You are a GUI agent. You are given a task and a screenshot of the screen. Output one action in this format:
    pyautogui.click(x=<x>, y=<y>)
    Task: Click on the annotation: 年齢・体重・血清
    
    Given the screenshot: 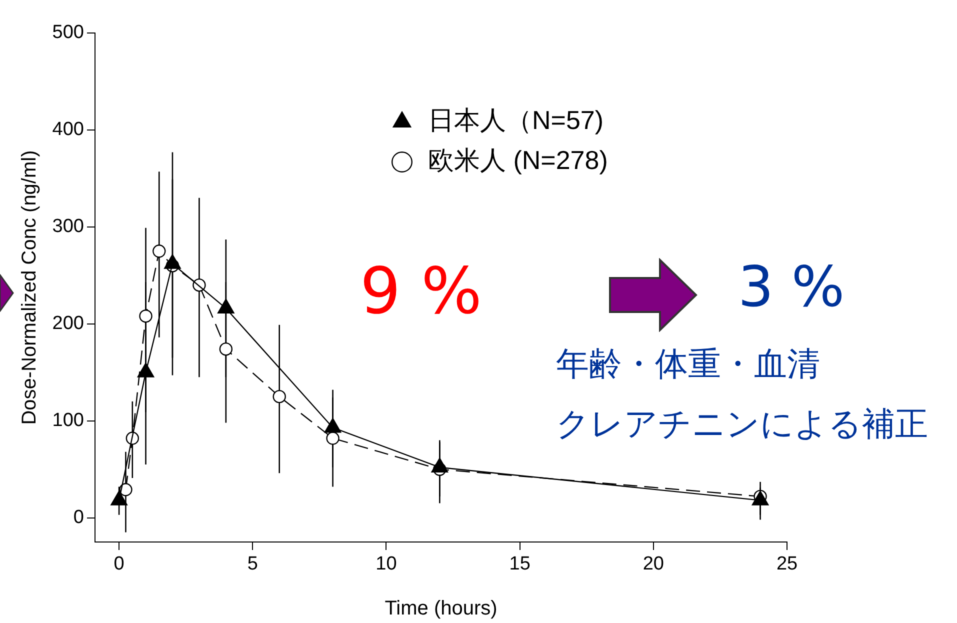 What is the action you would take?
    pyautogui.click(x=688, y=364)
    